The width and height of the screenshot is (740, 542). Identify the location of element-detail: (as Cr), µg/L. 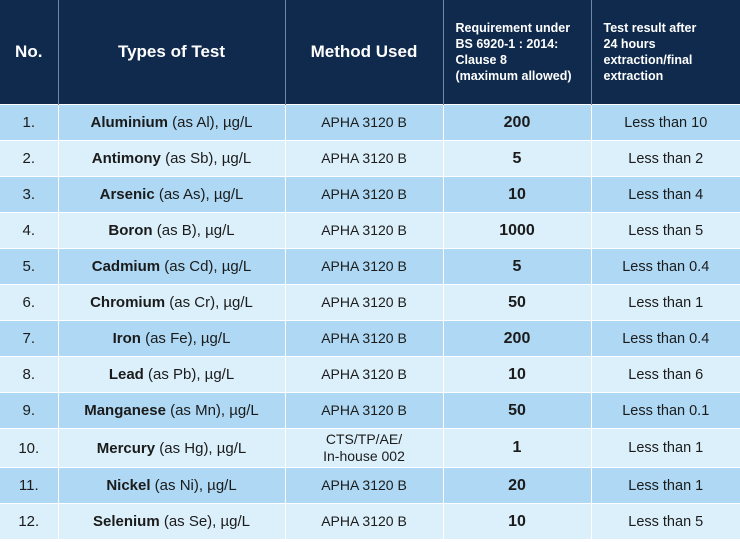
(209, 302).